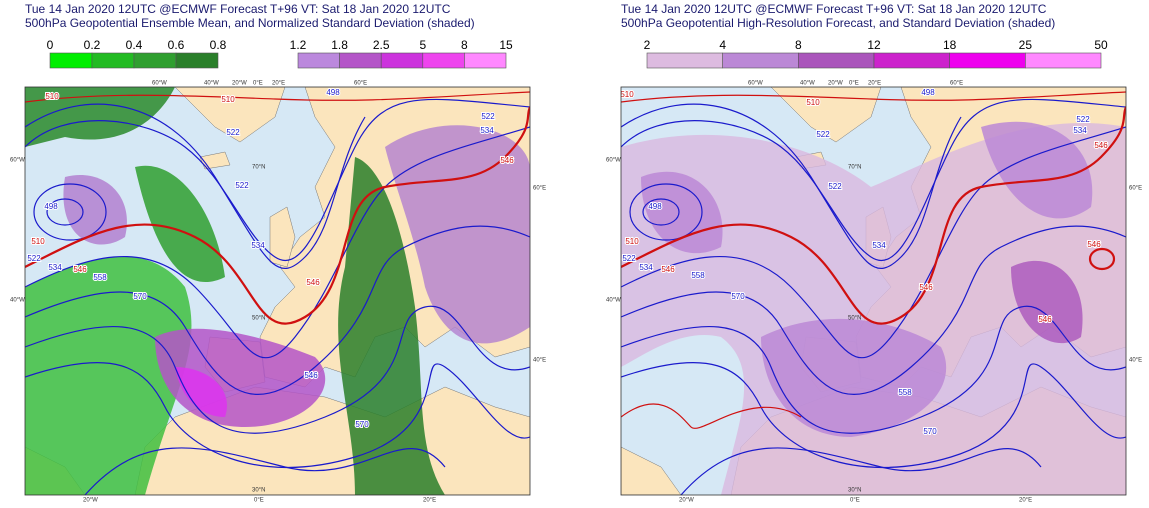  Describe the element at coordinates (92, 45) in the screenshot. I see `colorbar-label: 0.2` at that location.